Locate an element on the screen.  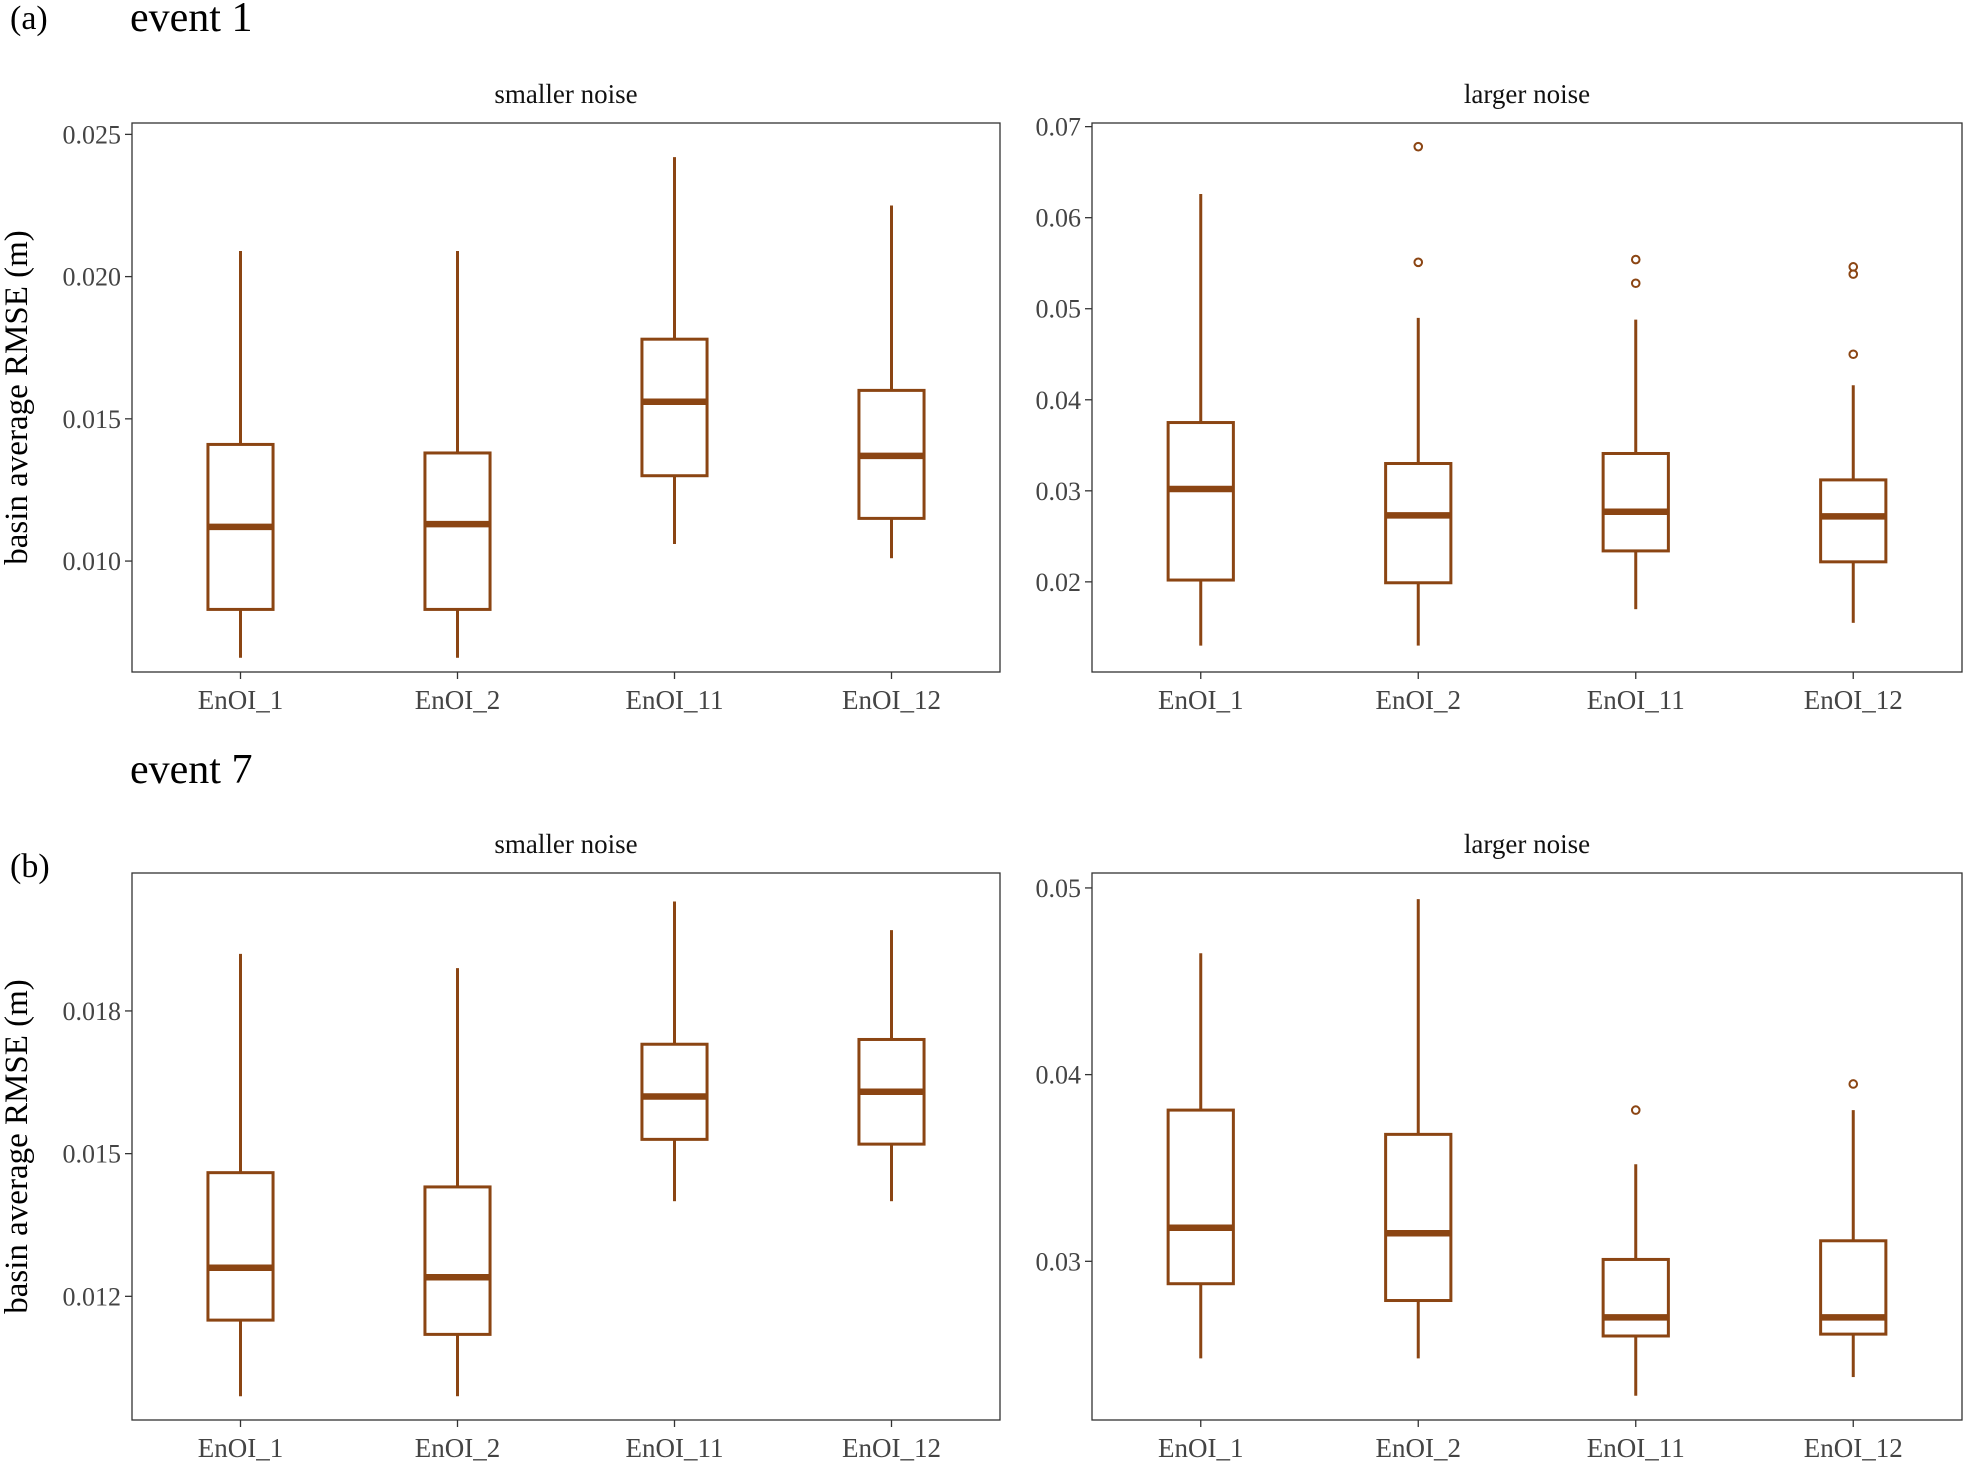
b-right-box-2-iqr-box is located at coordinates (1635, 1297).